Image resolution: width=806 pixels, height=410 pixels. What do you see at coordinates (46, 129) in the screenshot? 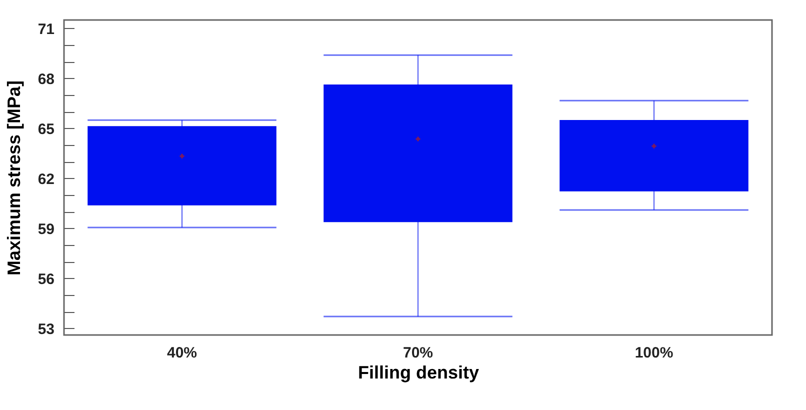
I see `y-tick-label: 65` at bounding box center [46, 129].